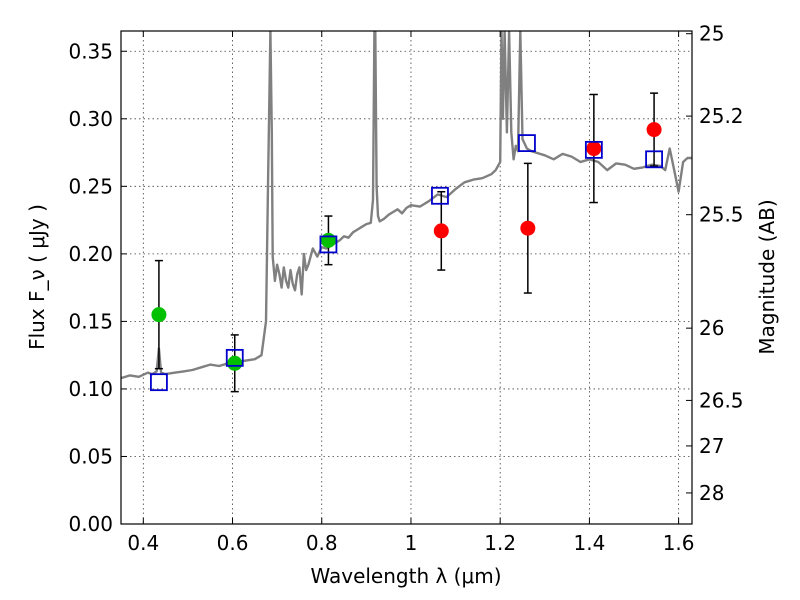 This screenshot has width=800, height=600. Describe the element at coordinates (589, 543) in the screenshot. I see `x-tick-label: 1.4` at that location.